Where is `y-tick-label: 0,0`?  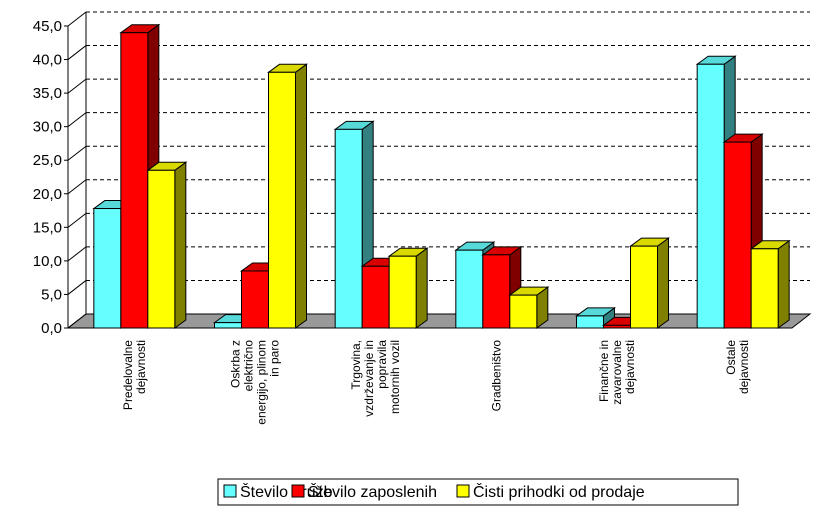
y-tick-label: 0,0 is located at coordinates (51, 328).